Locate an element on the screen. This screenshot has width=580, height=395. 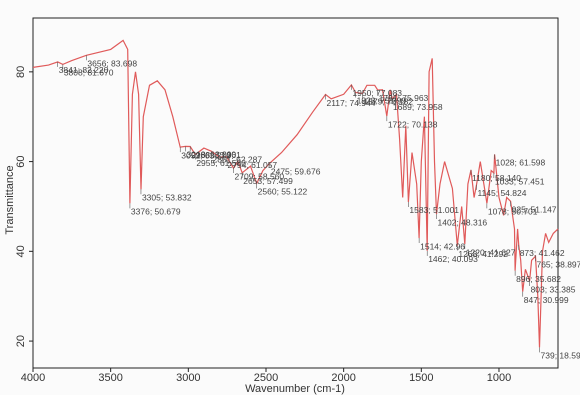
x-tick-label: 4000 is located at coordinates (33, 378).